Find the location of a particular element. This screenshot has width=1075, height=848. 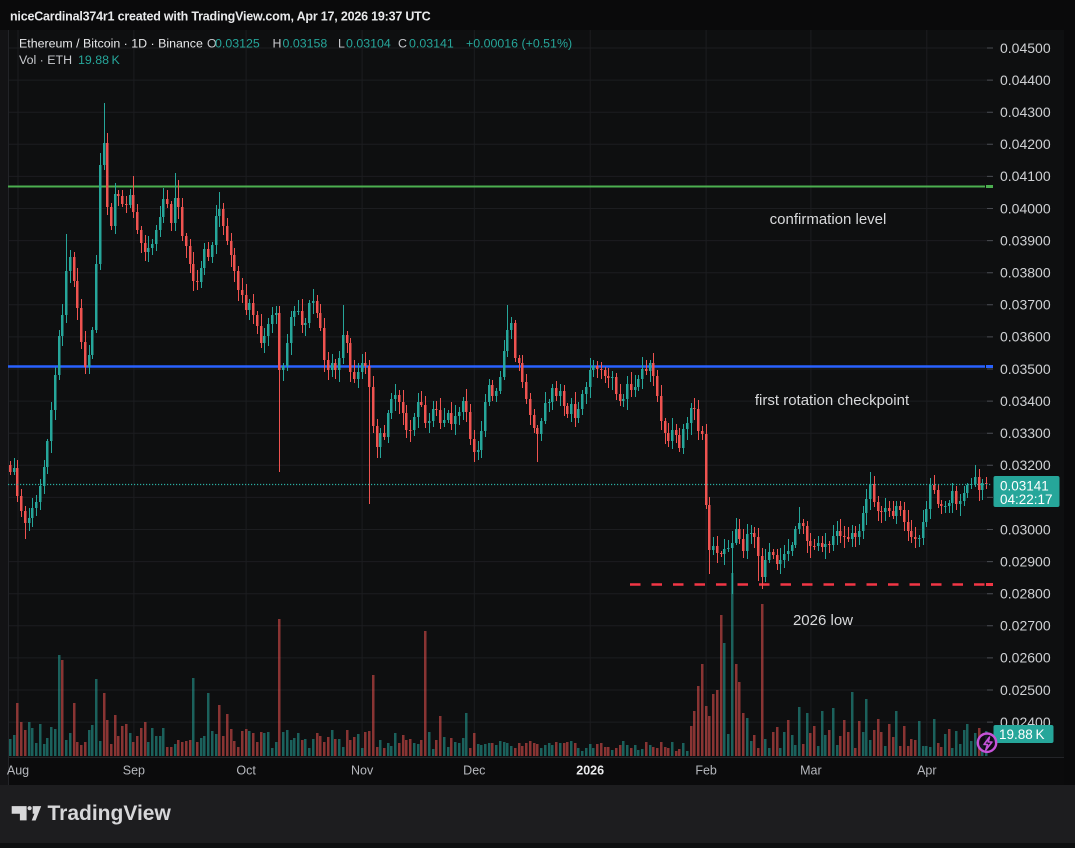

svg-text: 0.02600 is located at coordinates (1025, 658).